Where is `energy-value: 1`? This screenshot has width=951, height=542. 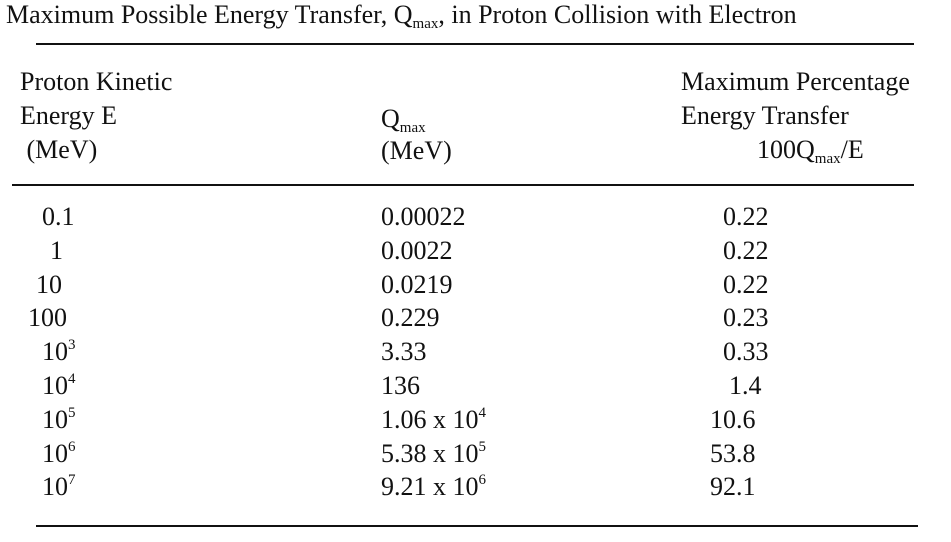
energy-value: 1 is located at coordinates (56, 250).